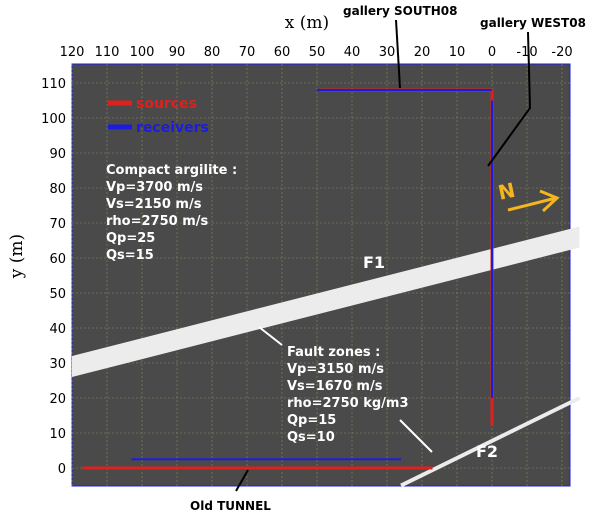  Describe the element at coordinates (533, 23) in the screenshot. I see `gallery-west08-label: gallery WEST08` at that location.